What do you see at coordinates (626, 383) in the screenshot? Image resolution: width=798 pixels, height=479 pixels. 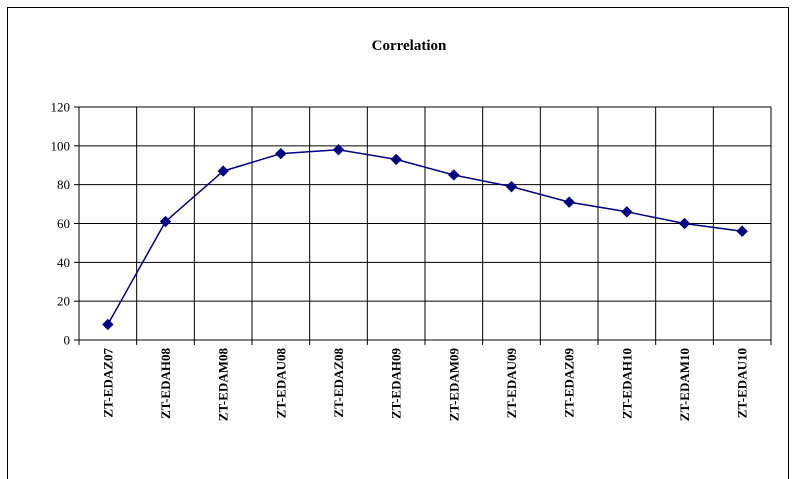 I see `x-tick-label: ZT-EDAH10` at bounding box center [626, 383].